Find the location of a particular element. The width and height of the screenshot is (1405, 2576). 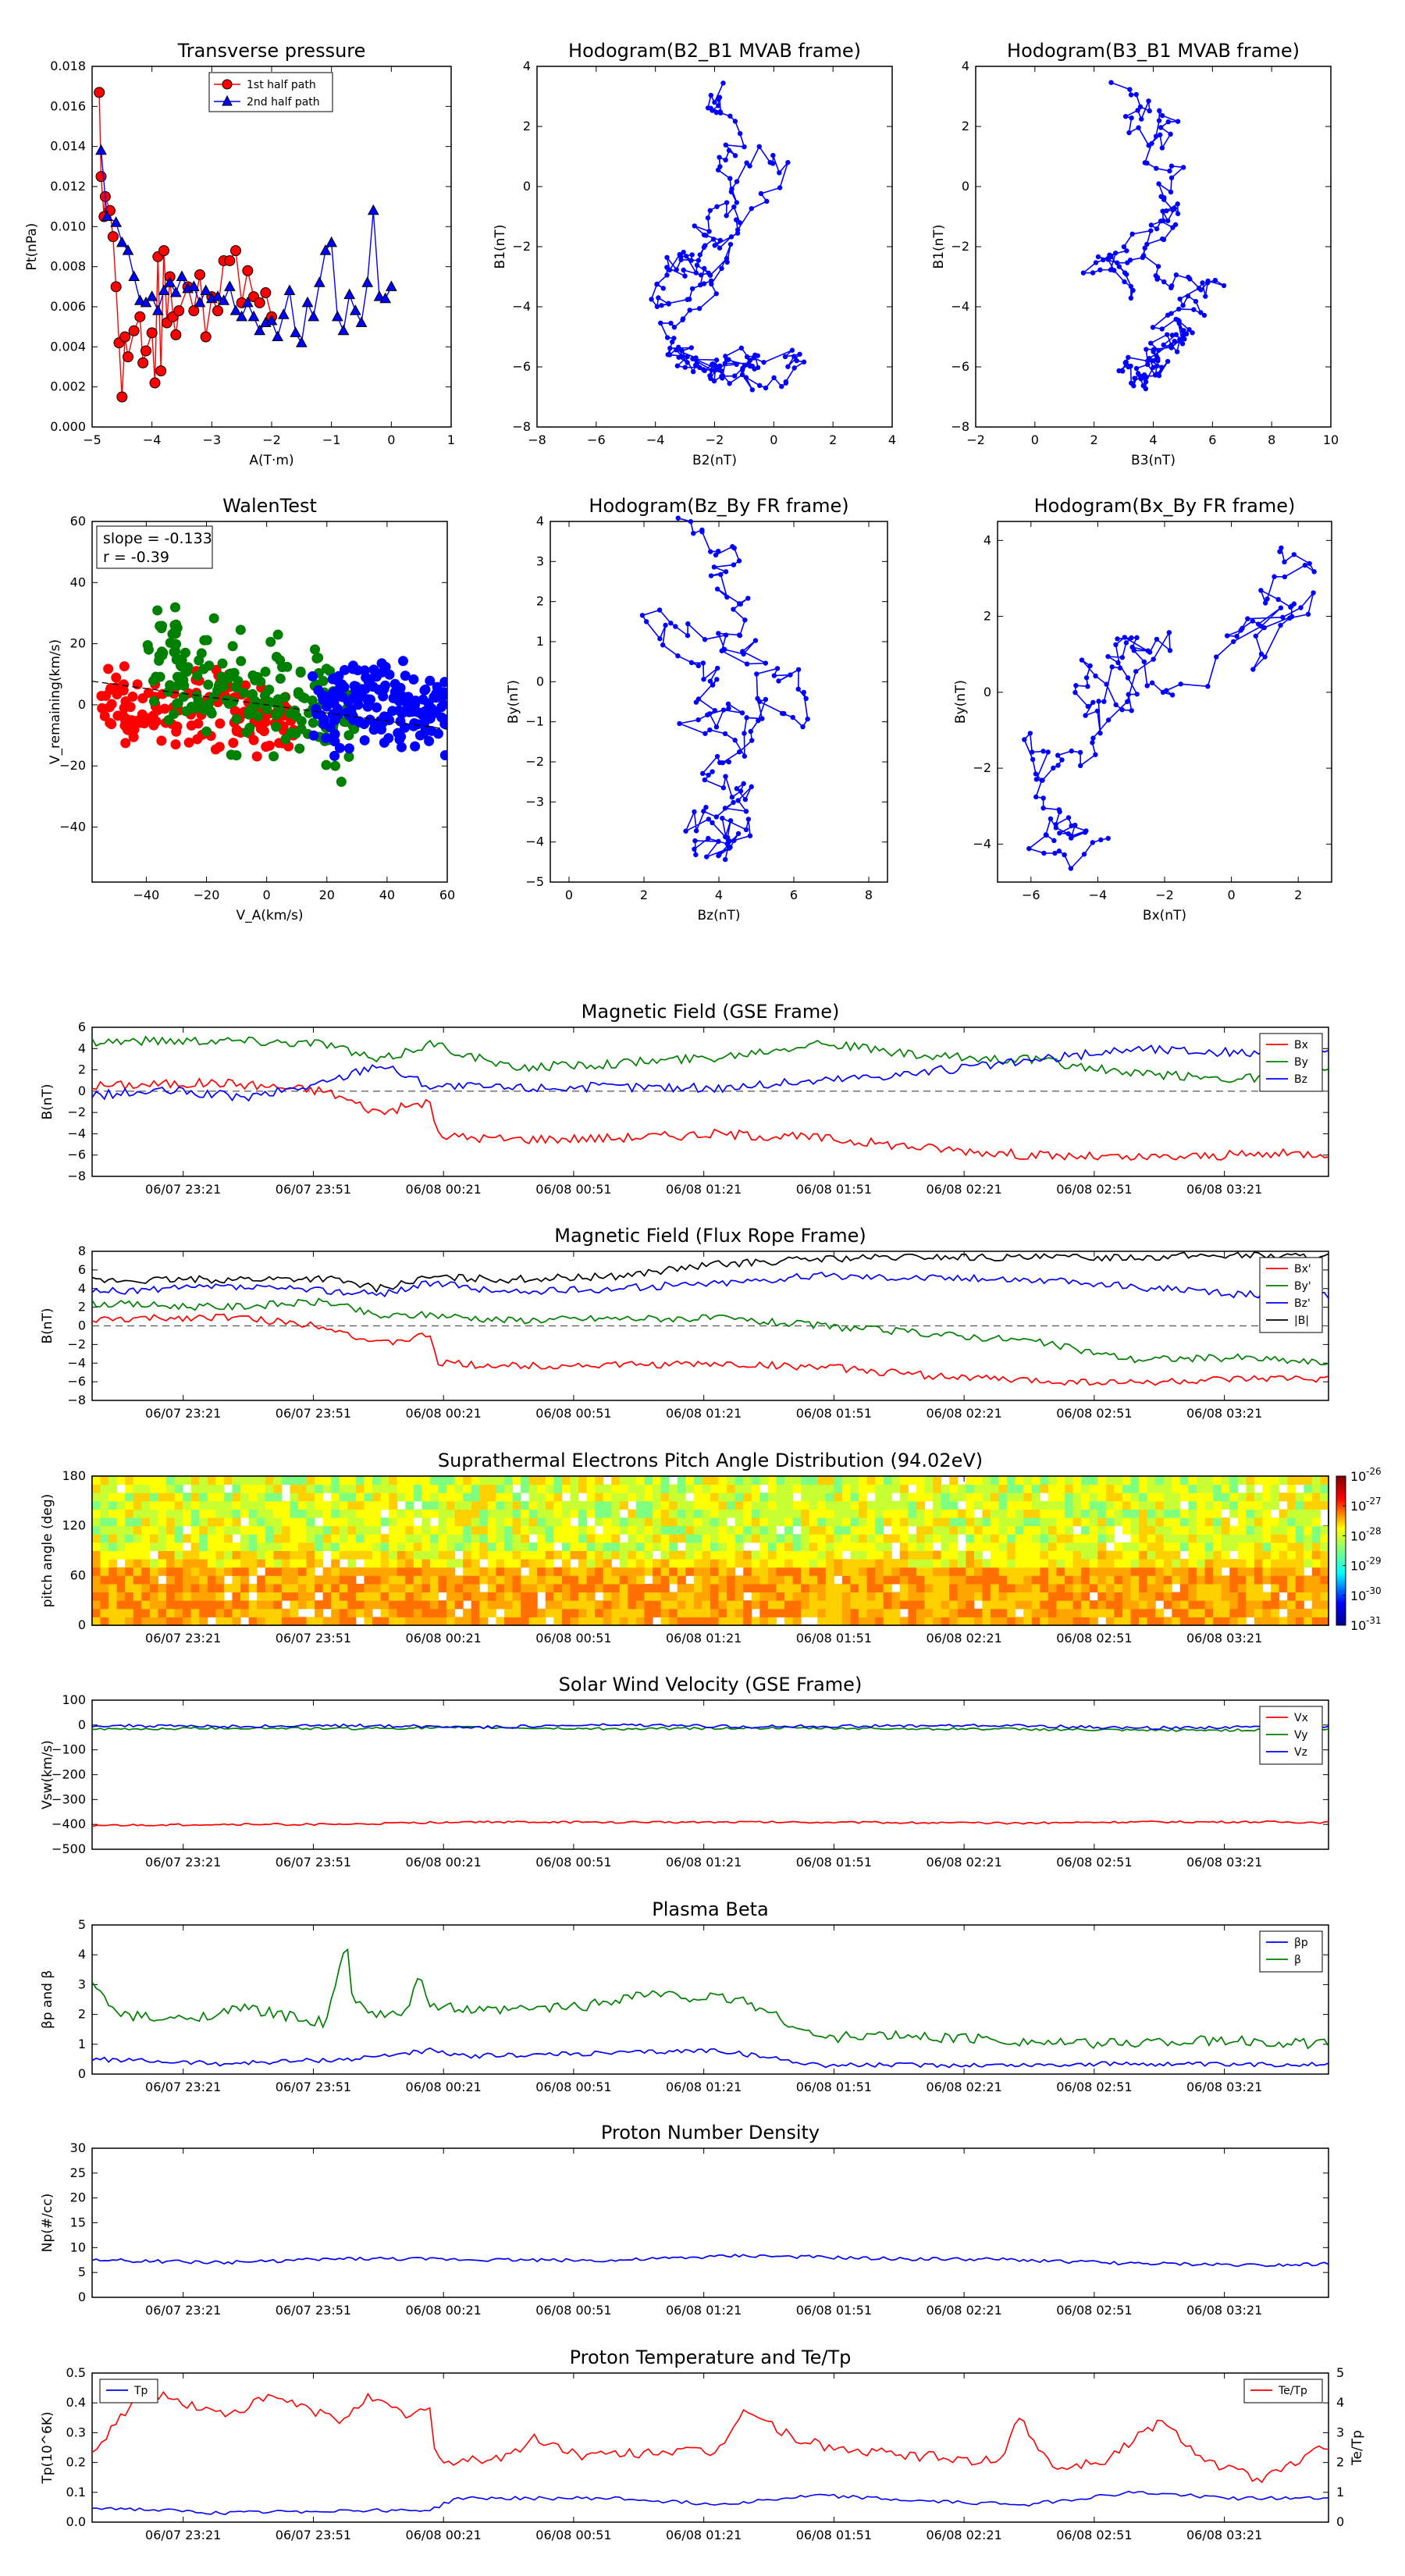

legend-label: 2nd half path is located at coordinates (284, 102).